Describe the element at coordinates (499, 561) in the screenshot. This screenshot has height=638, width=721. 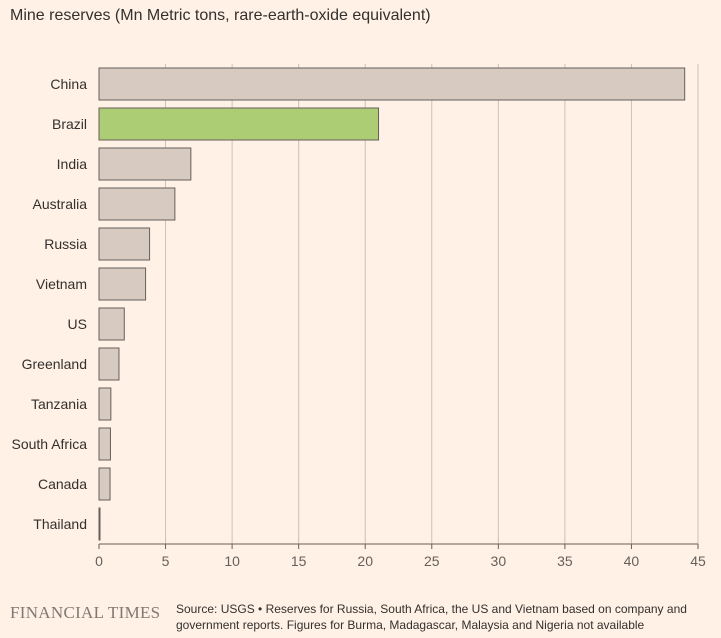
I see `tick-label-30: 30` at that location.